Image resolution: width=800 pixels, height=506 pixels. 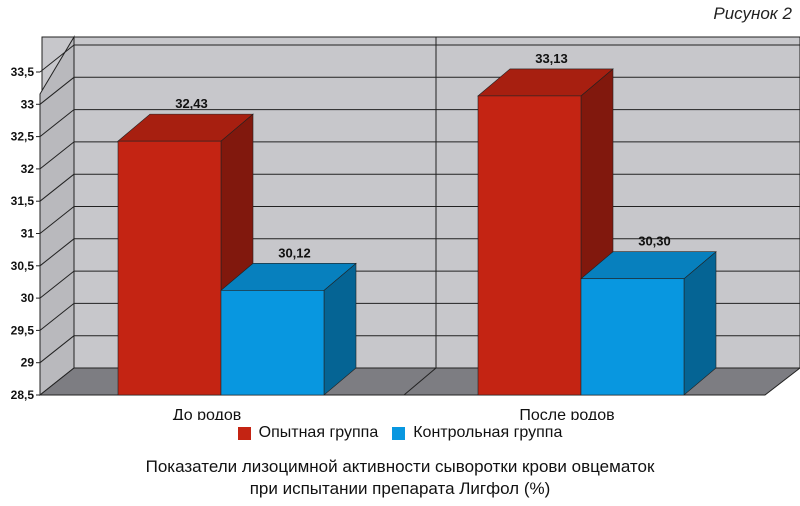 I want to click on y-tick-label: 29,5, so click(x=23, y=330).